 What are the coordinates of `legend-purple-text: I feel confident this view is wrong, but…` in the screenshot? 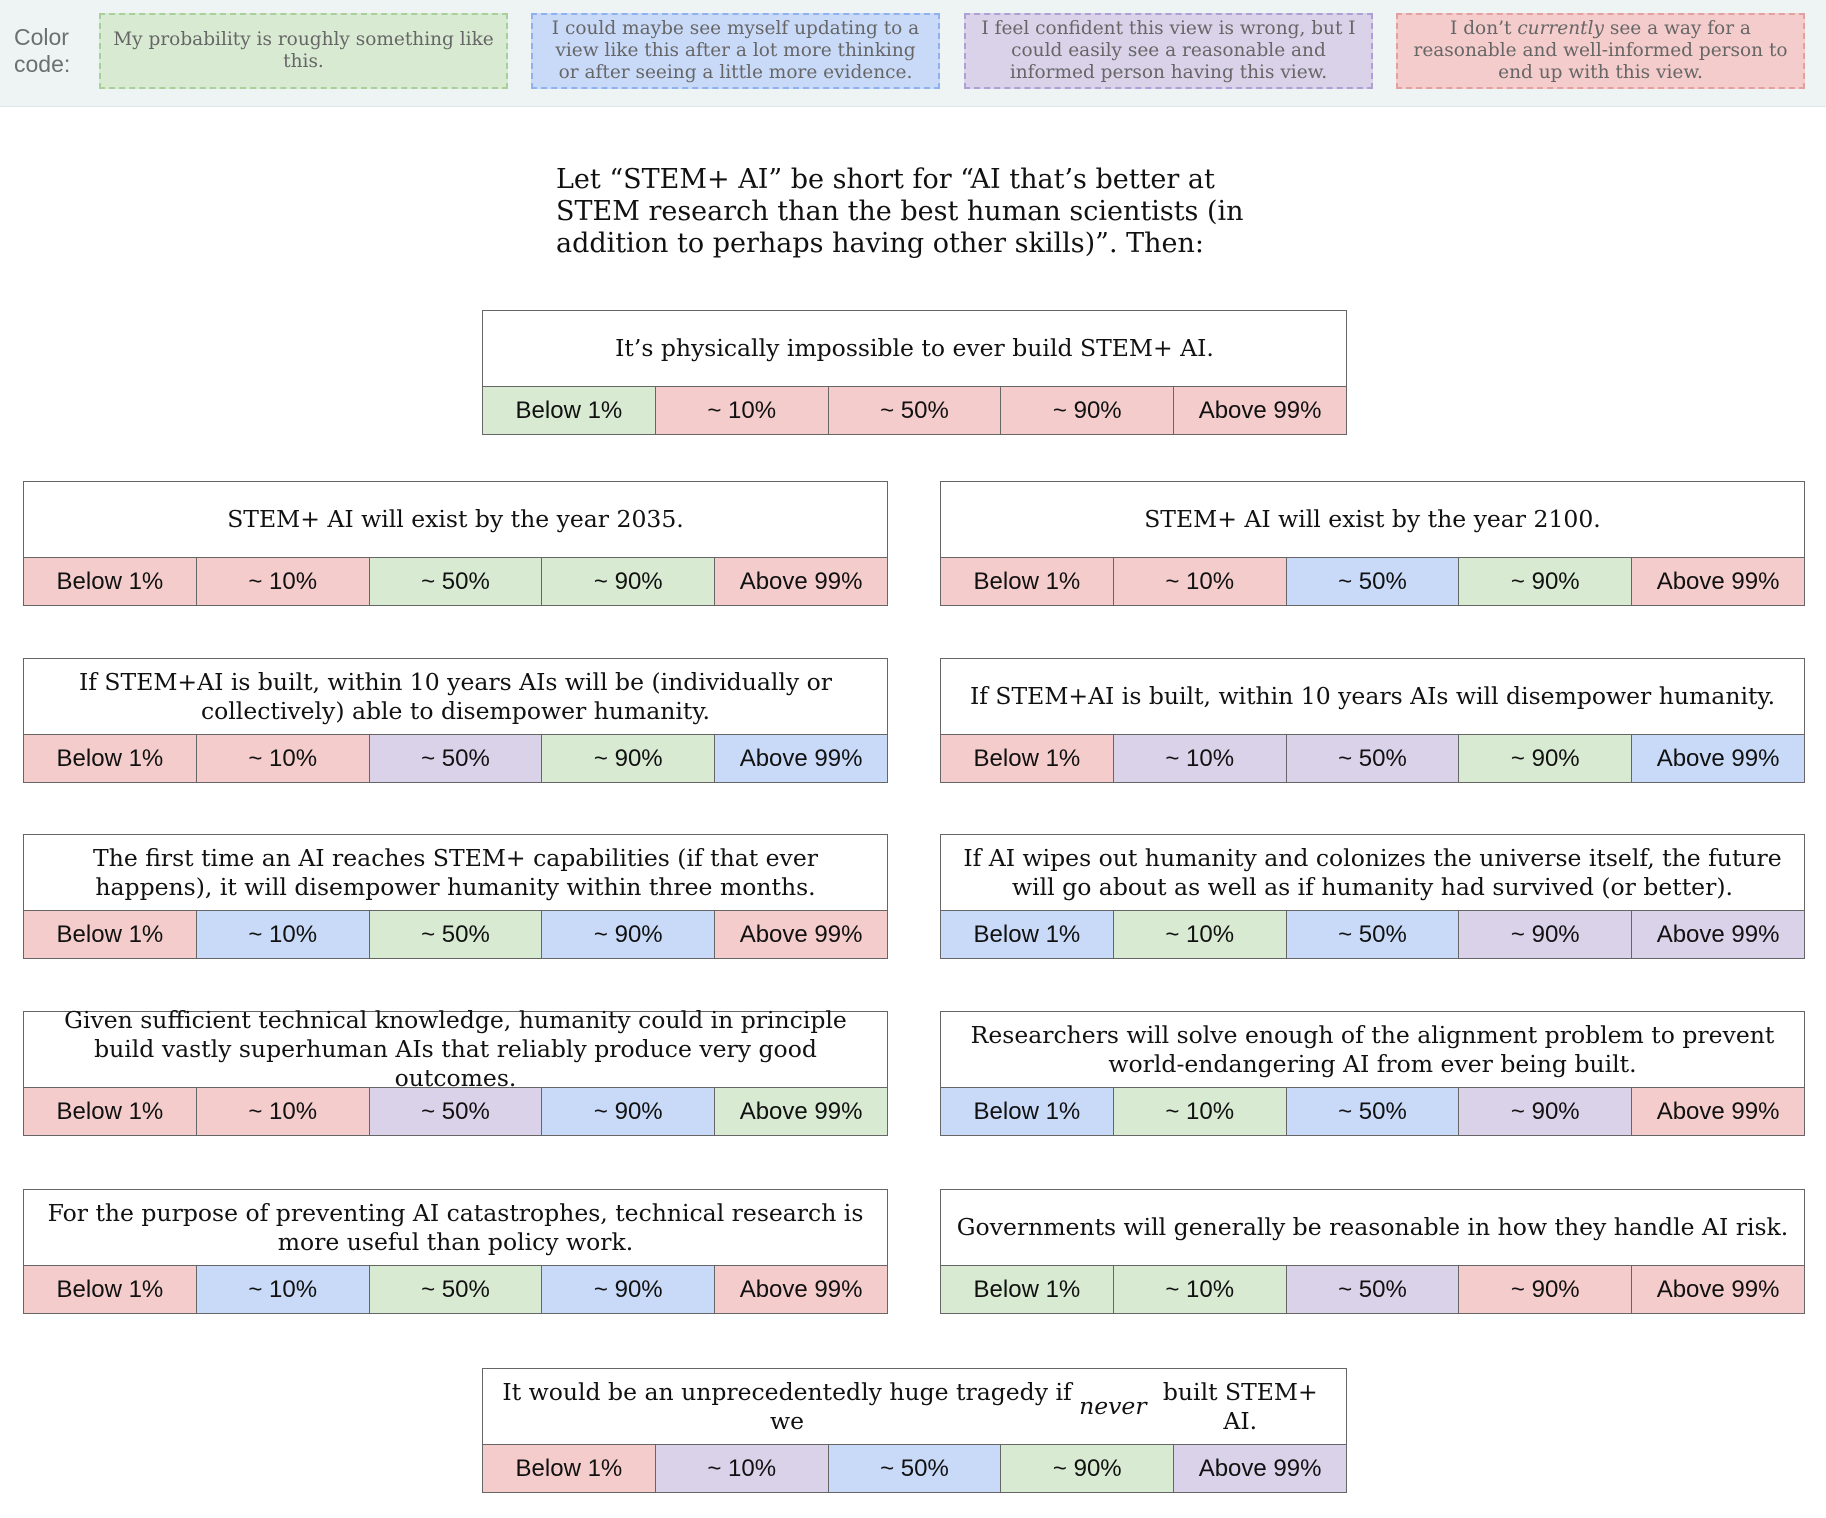 It's located at (1168, 50).